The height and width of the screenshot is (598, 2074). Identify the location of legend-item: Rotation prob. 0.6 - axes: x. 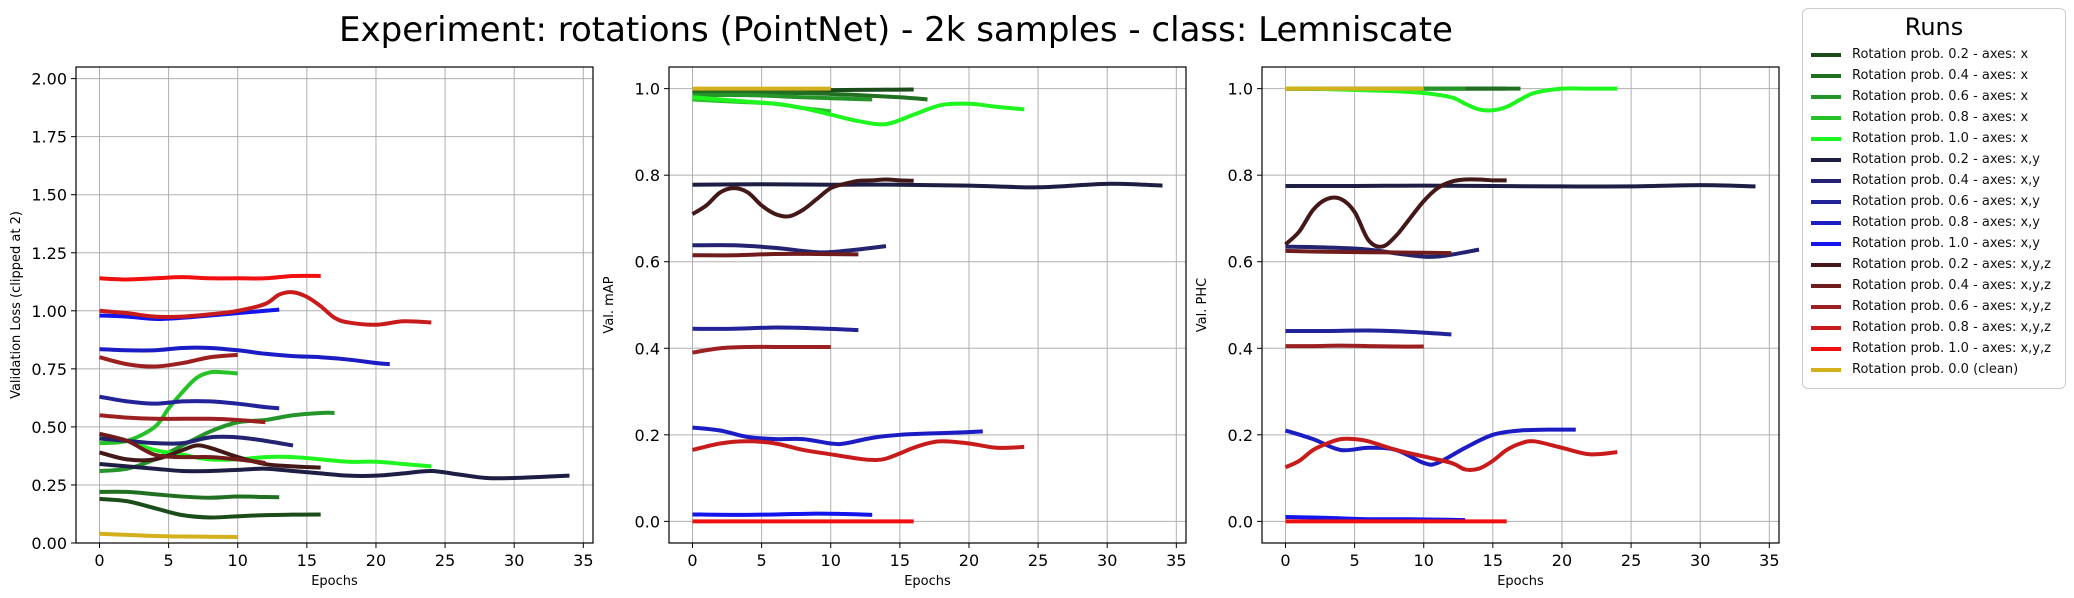
(1934, 96).